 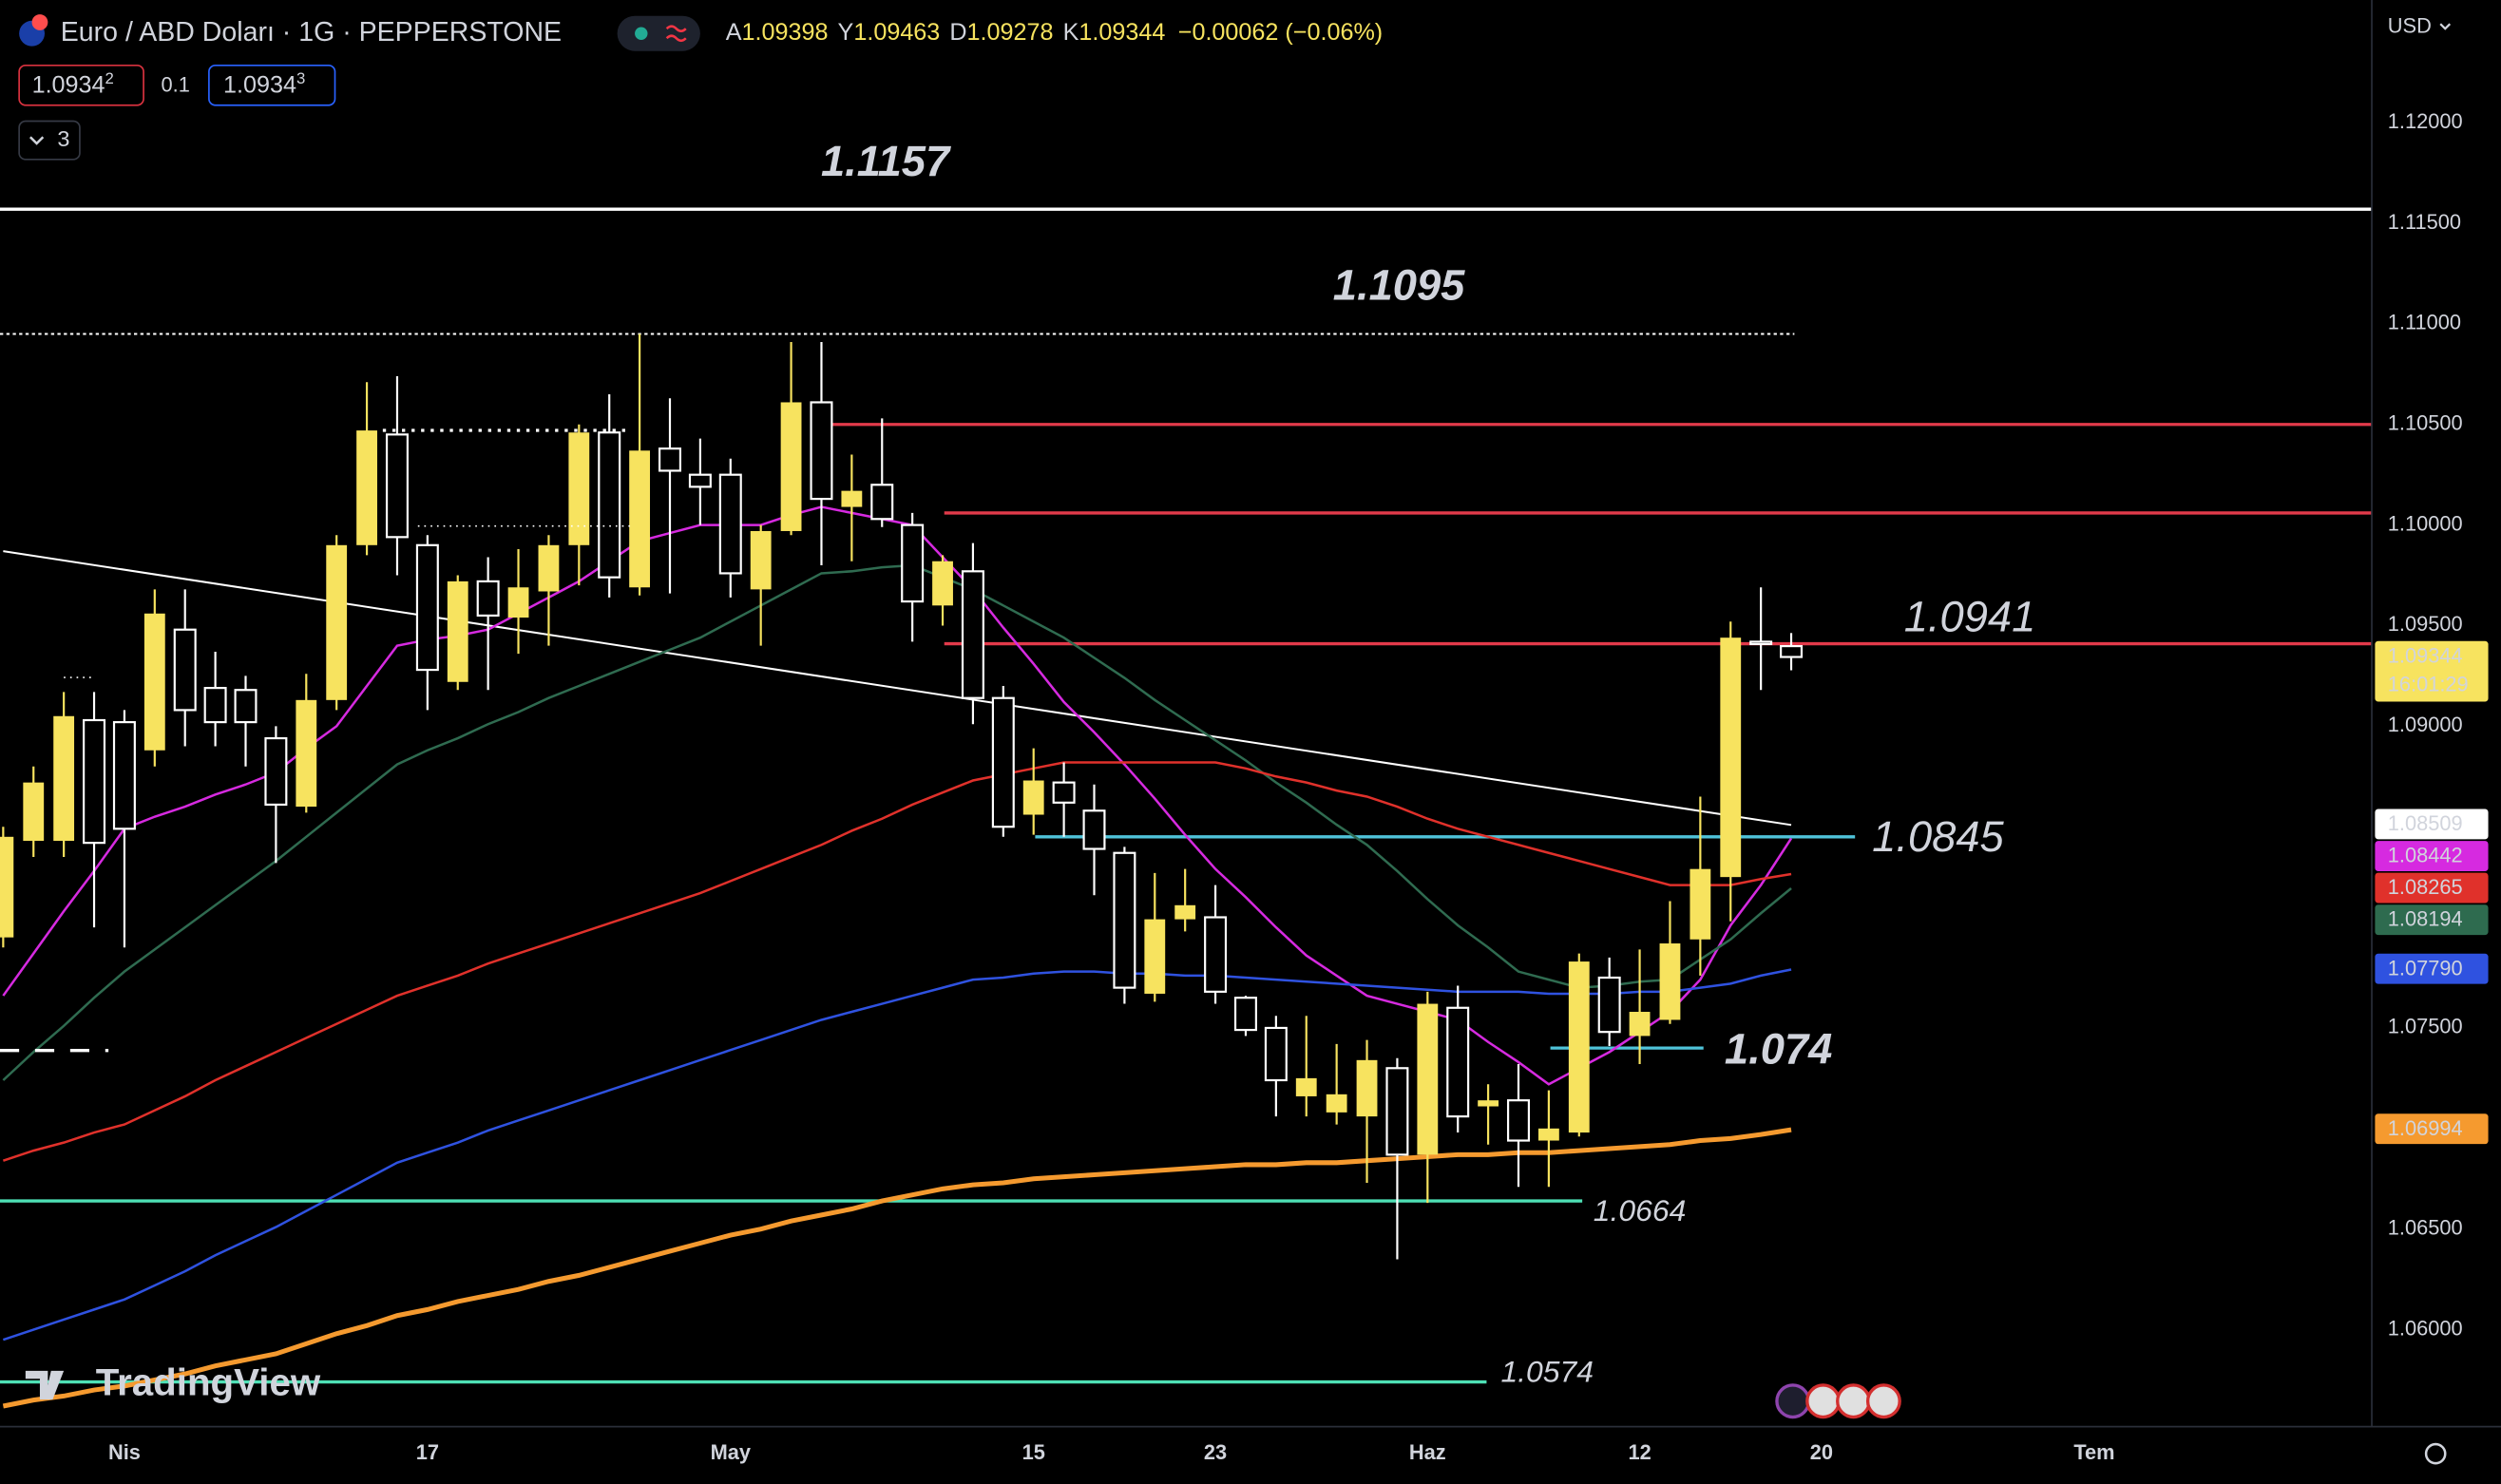 I want to click on y-tick-label: 1.11500, so click(x=2424, y=222).